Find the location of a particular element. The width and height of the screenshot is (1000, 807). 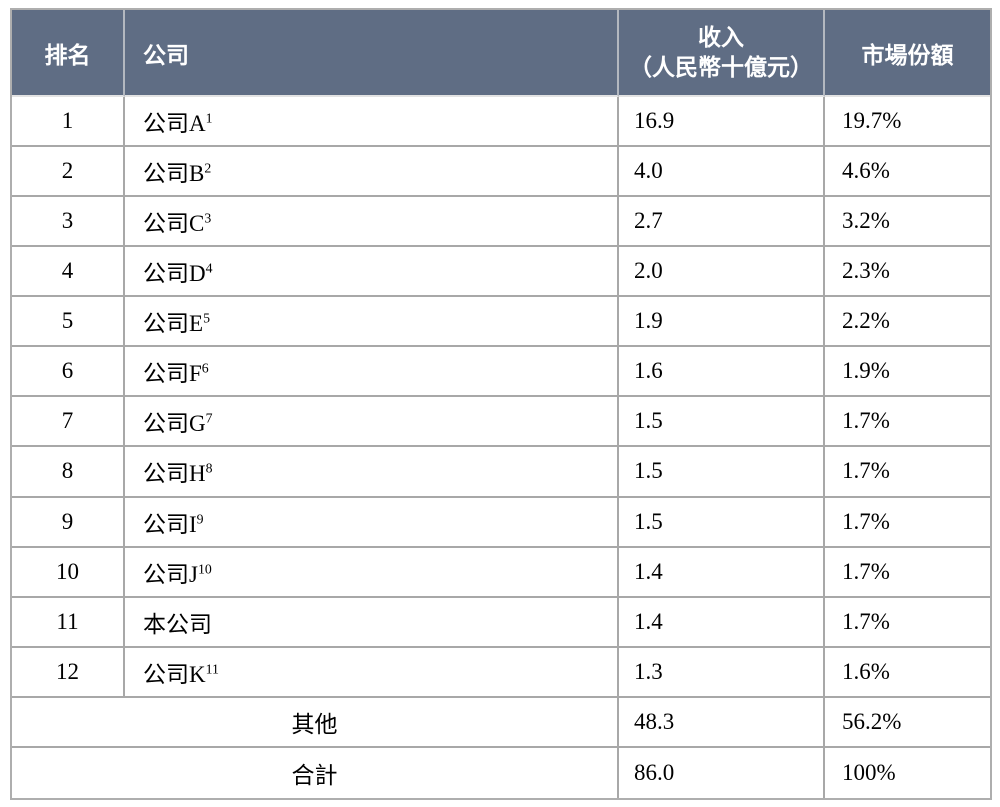

col-header-company: 公司 is located at coordinates (372, 53).